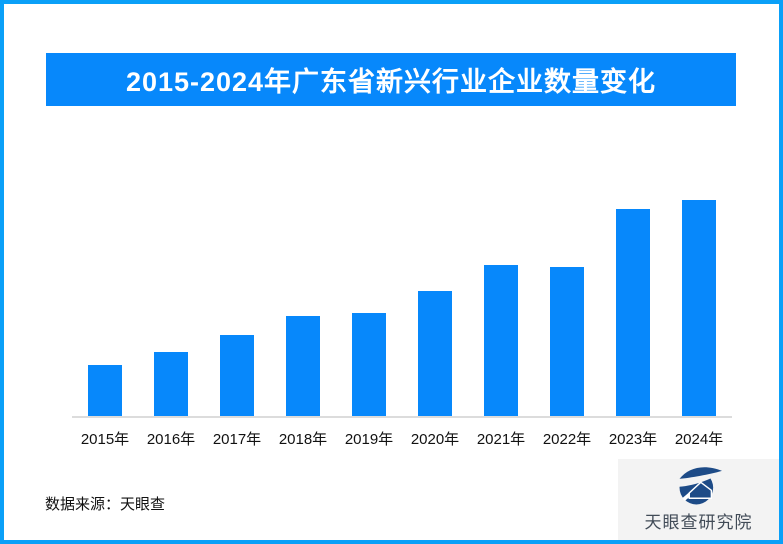 The width and height of the screenshot is (783, 544). What do you see at coordinates (567, 439) in the screenshot?
I see `x-axis-label: 2022年` at bounding box center [567, 439].